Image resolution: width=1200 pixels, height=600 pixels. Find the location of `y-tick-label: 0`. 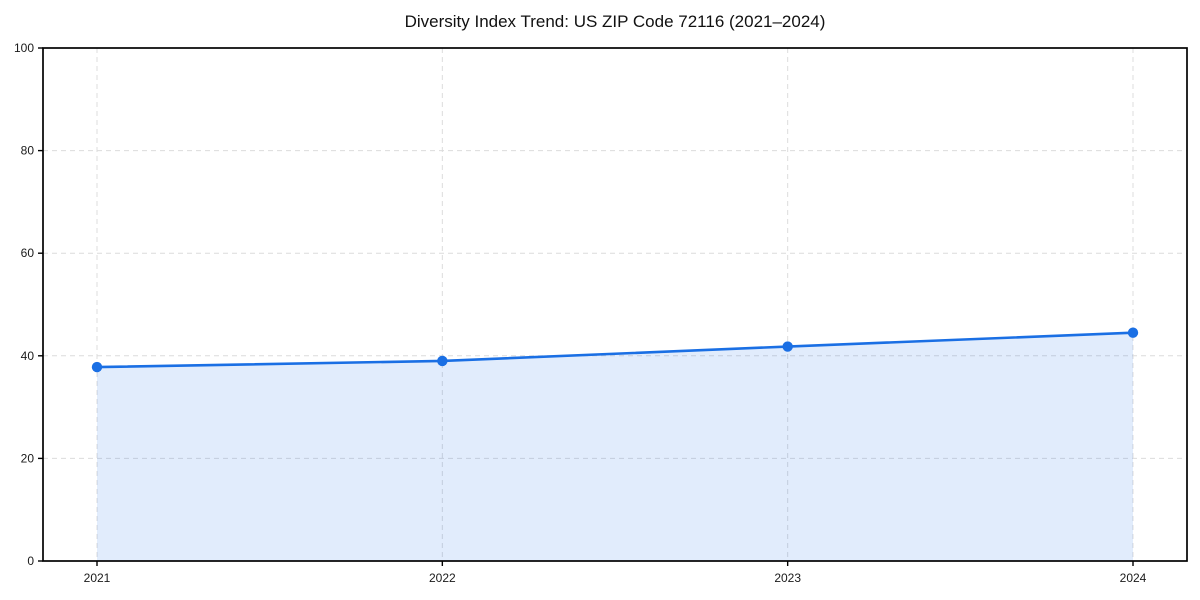

y-tick-label: 0 is located at coordinates (30, 561).